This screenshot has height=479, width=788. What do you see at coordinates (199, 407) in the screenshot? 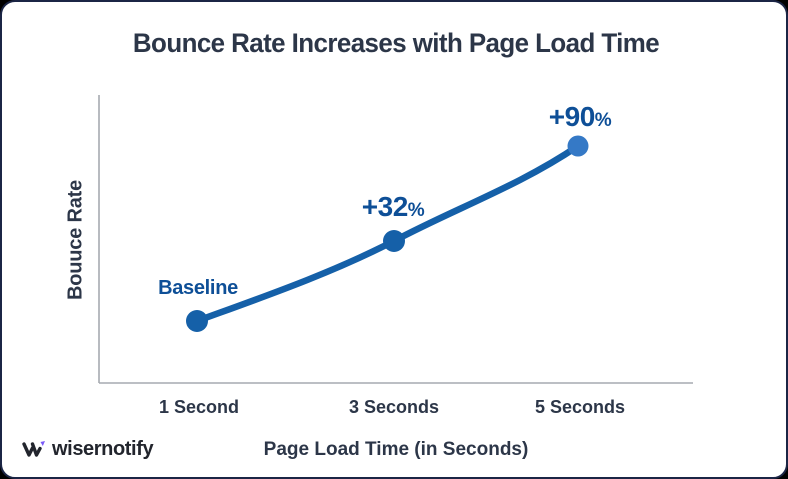
I see `x-tick-1-second: 1 Second` at bounding box center [199, 407].